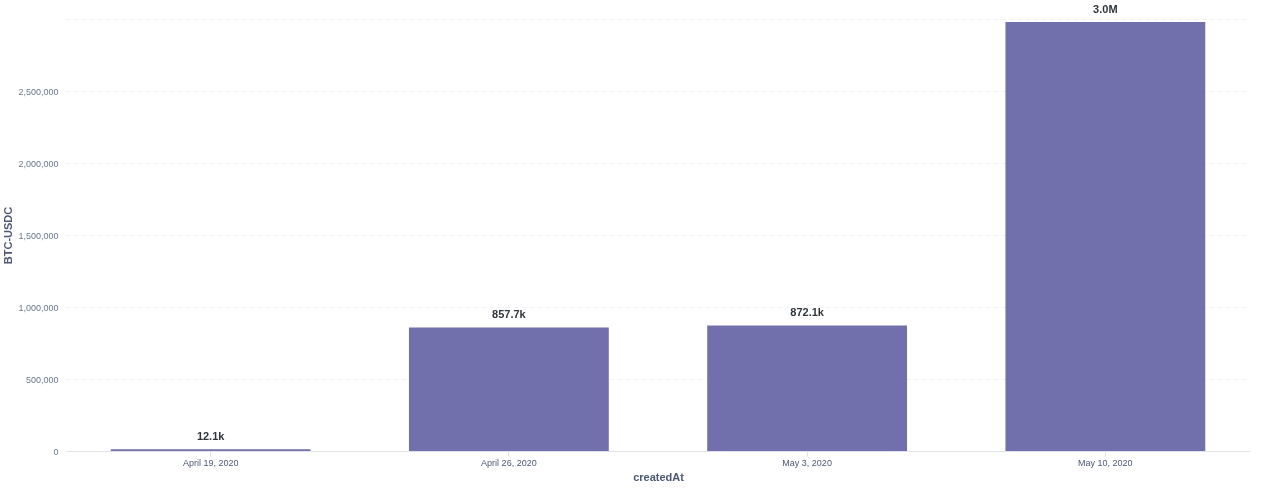 Image resolution: width=1264 pixels, height=488 pixels. Describe the element at coordinates (509, 462) in the screenshot. I see `x-tick-label: April 26, 2020` at that location.